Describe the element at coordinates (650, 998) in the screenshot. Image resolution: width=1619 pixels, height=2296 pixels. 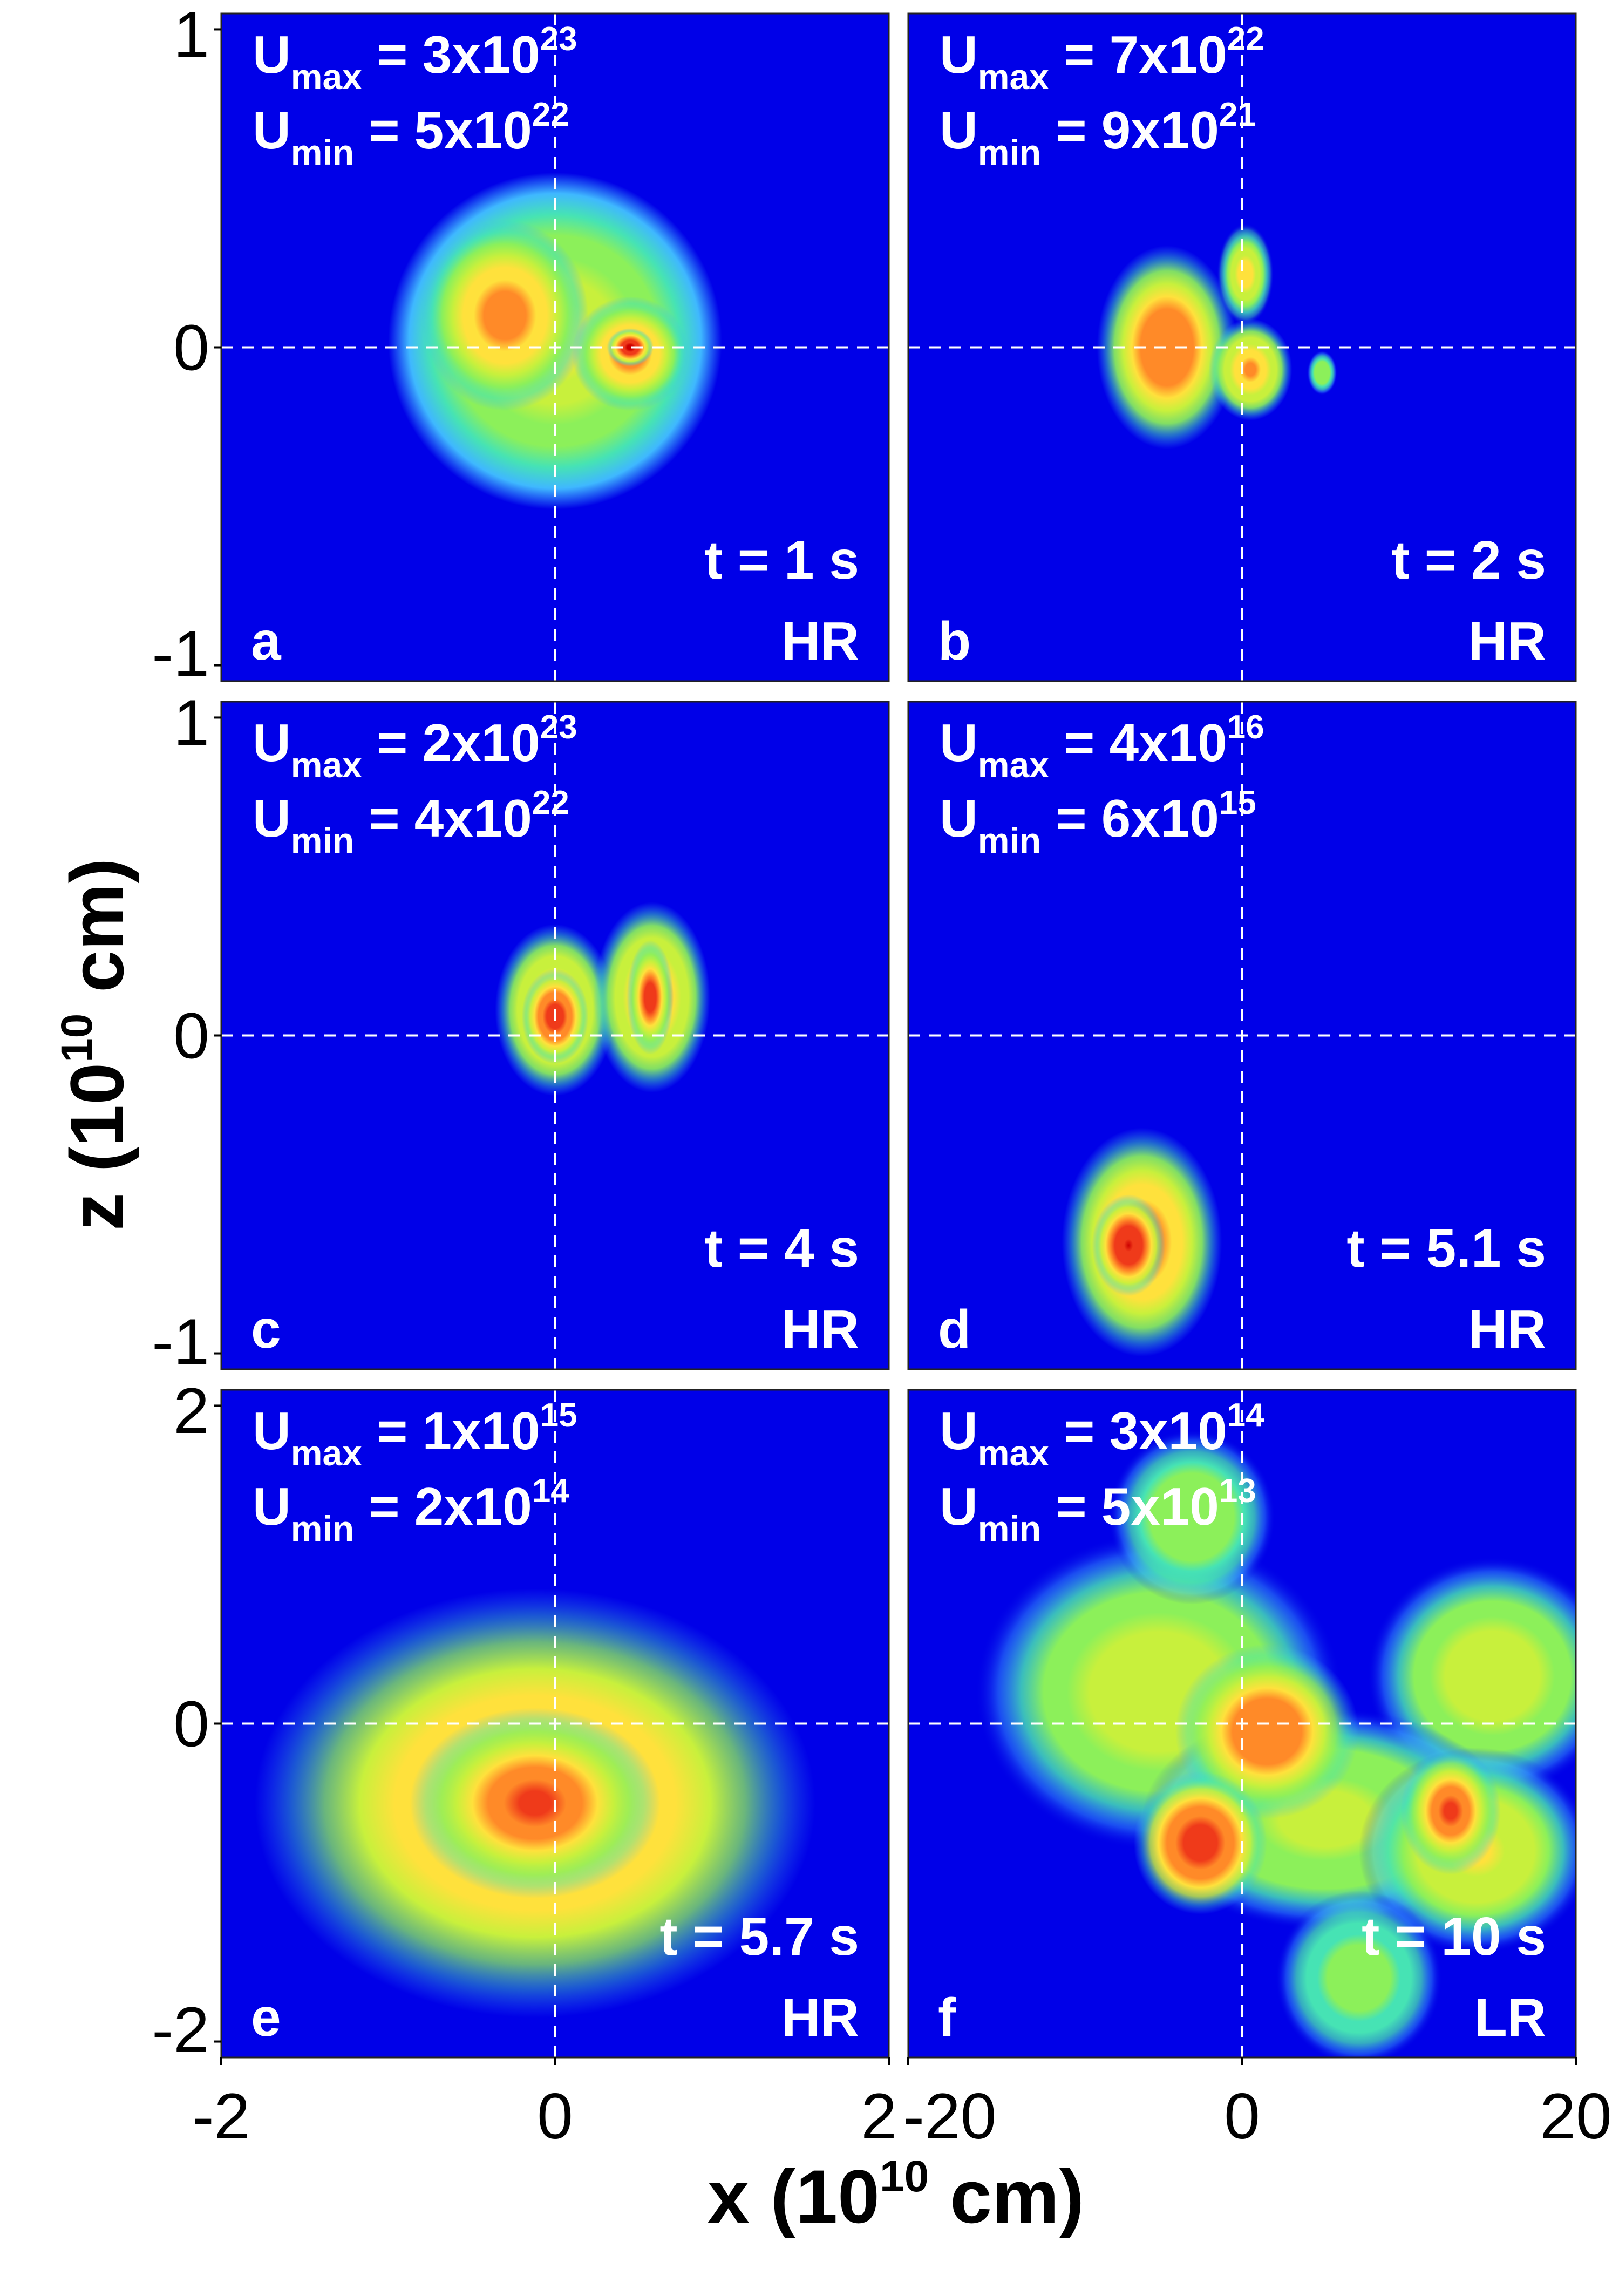
I see `panel-c-blob` at that location.